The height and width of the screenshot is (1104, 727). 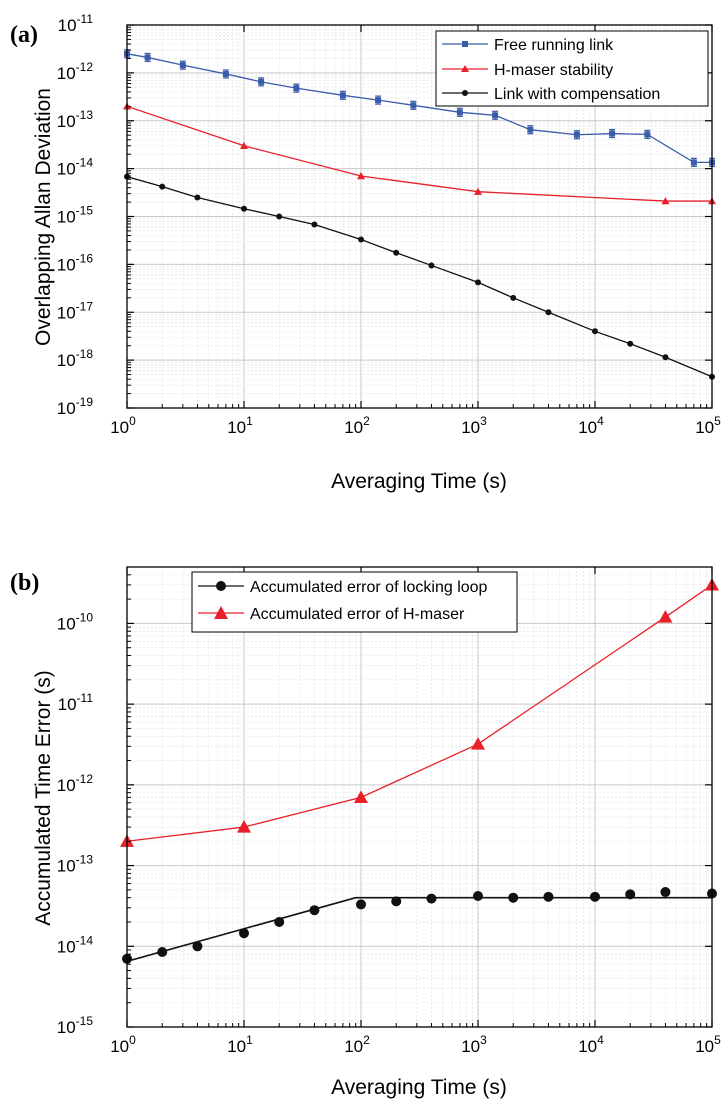 I want to click on y-tick-label: 10-19, so click(x=75, y=406).